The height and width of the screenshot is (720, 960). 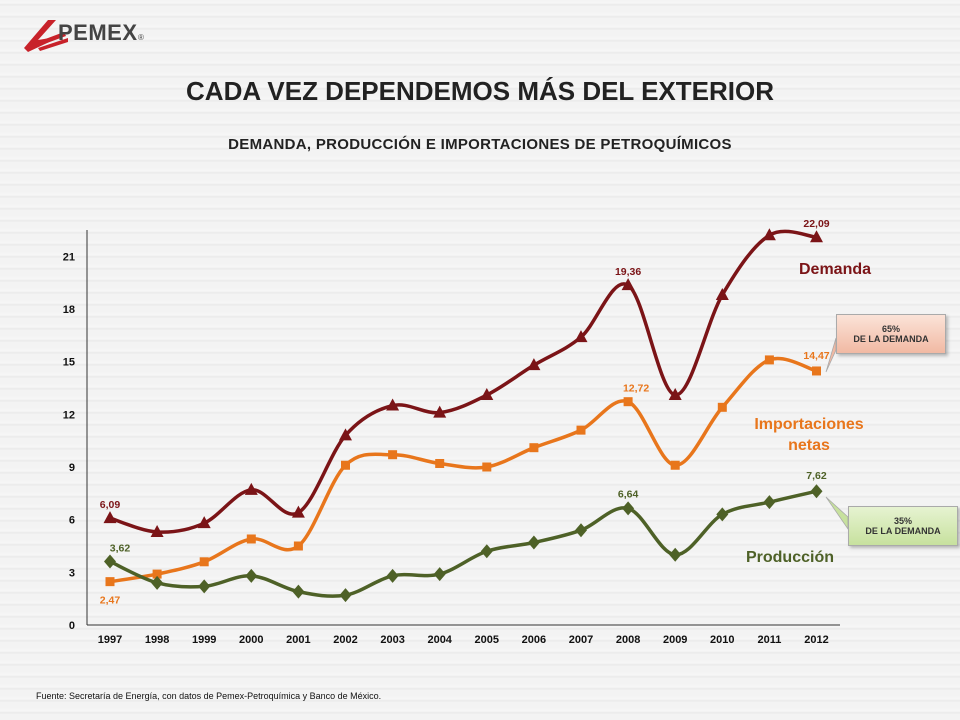 What do you see at coordinates (141, 37) in the screenshot?
I see `brand-registered-mark: ®` at bounding box center [141, 37].